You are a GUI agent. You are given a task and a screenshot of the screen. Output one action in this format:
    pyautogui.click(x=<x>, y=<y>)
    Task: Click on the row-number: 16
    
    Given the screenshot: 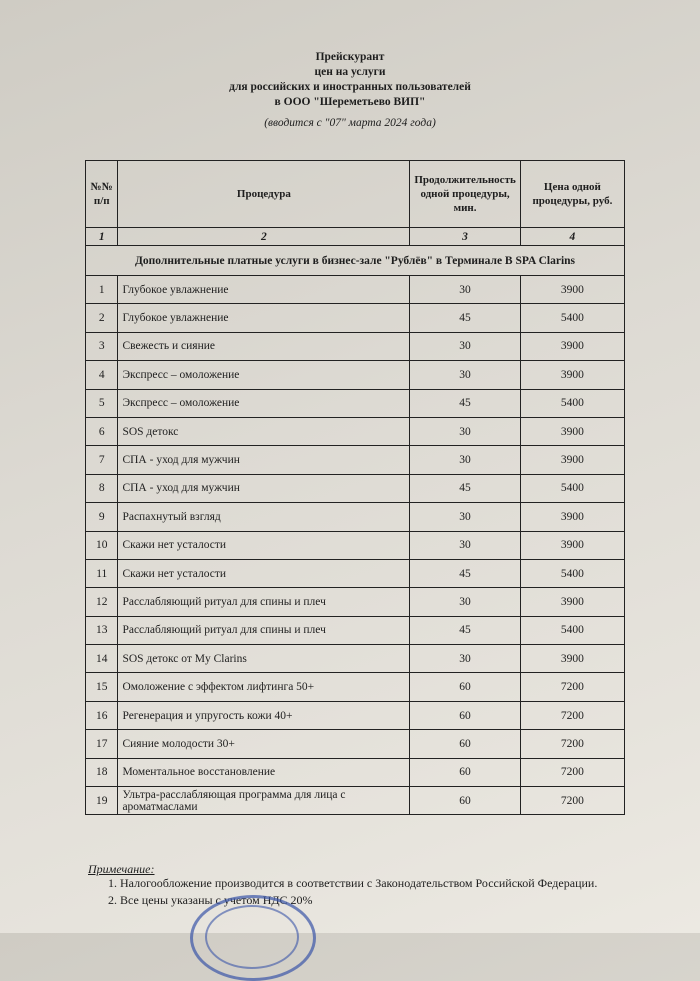 What is the action you would take?
    pyautogui.click(x=101, y=715)
    